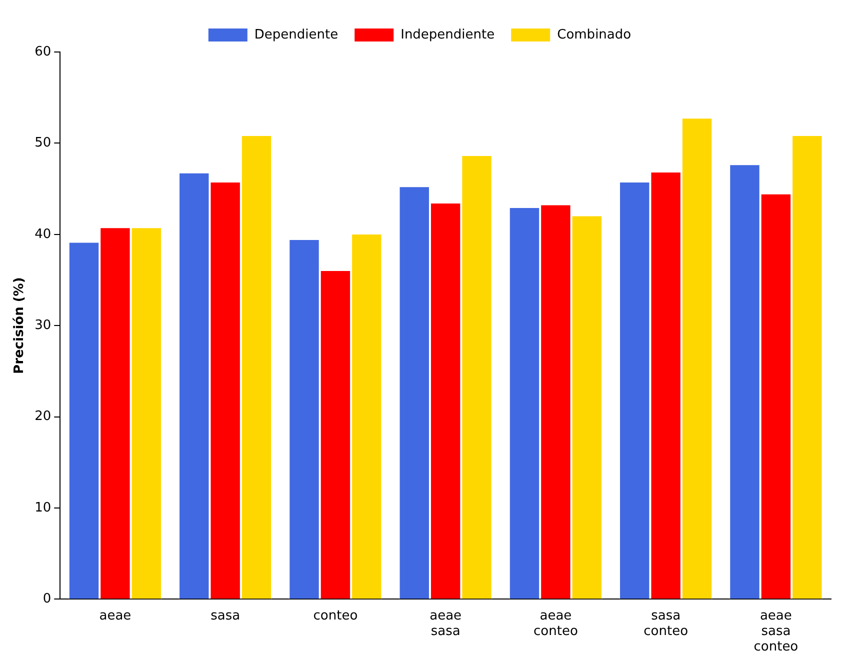 This screenshot has width=843, height=666. I want to click on y-tick-label: 40, so click(43, 234).